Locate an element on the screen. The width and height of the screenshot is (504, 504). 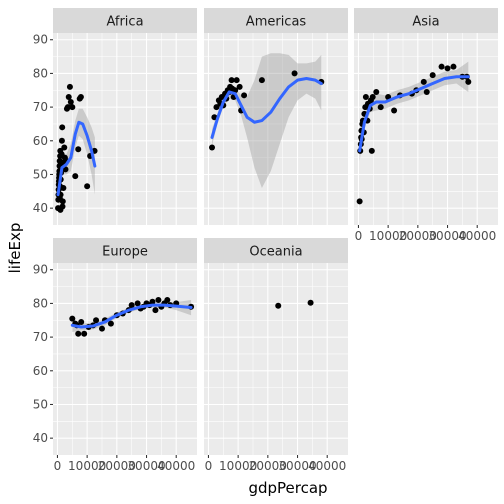
facet-strip-africa is located at coordinates (125, 20).